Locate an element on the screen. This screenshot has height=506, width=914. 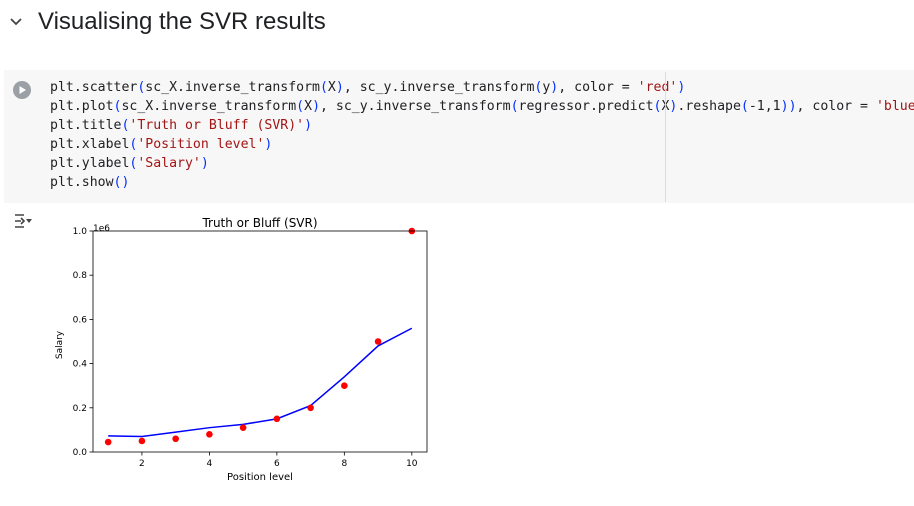
x-tick-label: 8 is located at coordinates (344, 464).